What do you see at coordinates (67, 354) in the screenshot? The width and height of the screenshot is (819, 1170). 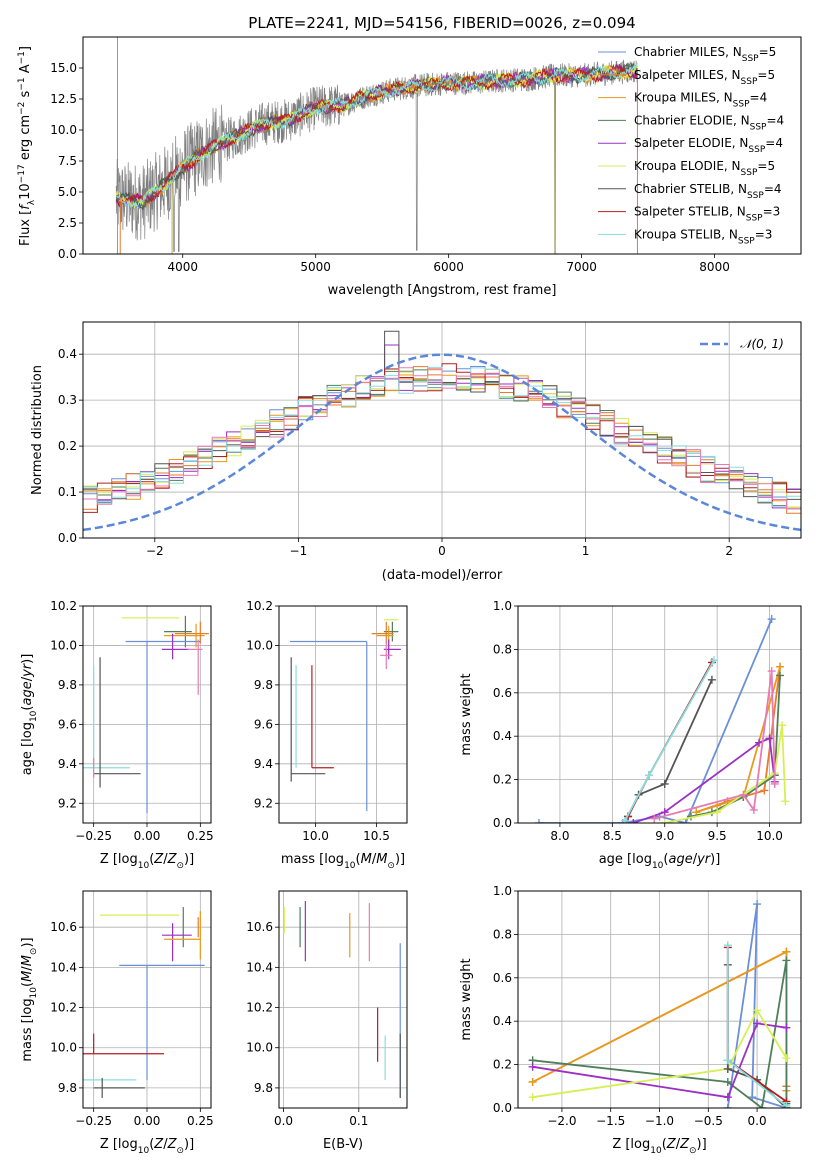 I see `y-tick-label: 0.4` at bounding box center [67, 354].